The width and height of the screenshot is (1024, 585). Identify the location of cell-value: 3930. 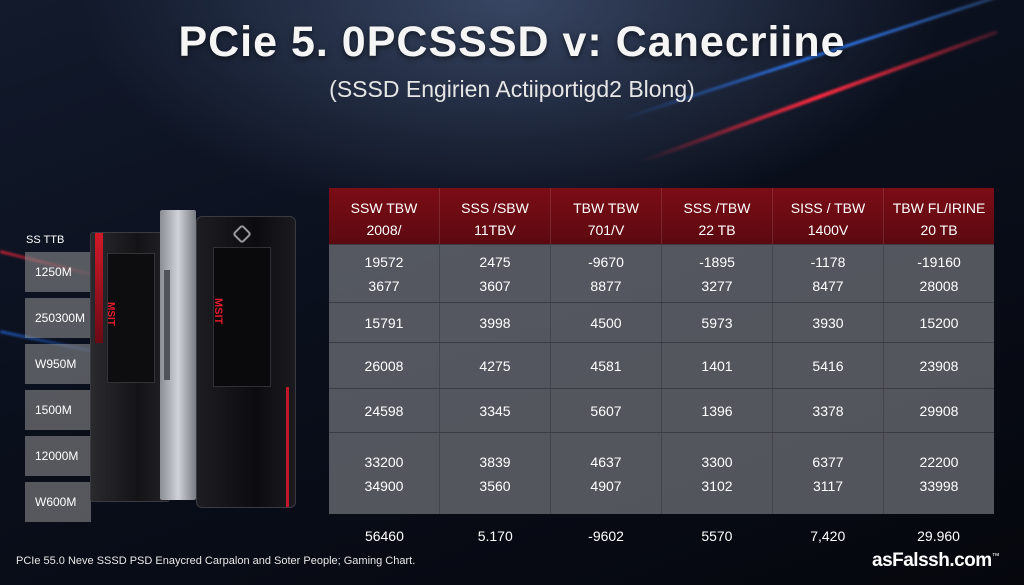
(828, 322).